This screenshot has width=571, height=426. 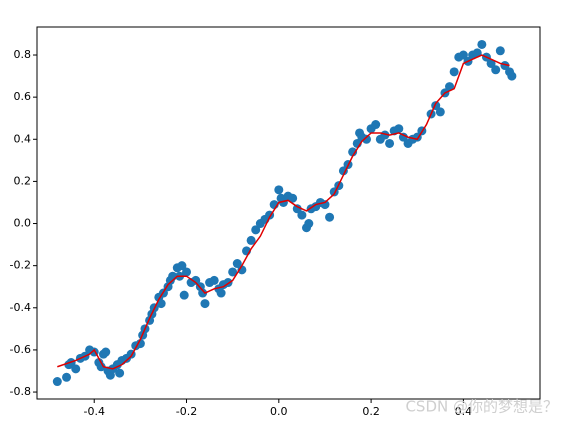 I want to click on watermark: CSDN @你的梦想是？, so click(x=481, y=407).